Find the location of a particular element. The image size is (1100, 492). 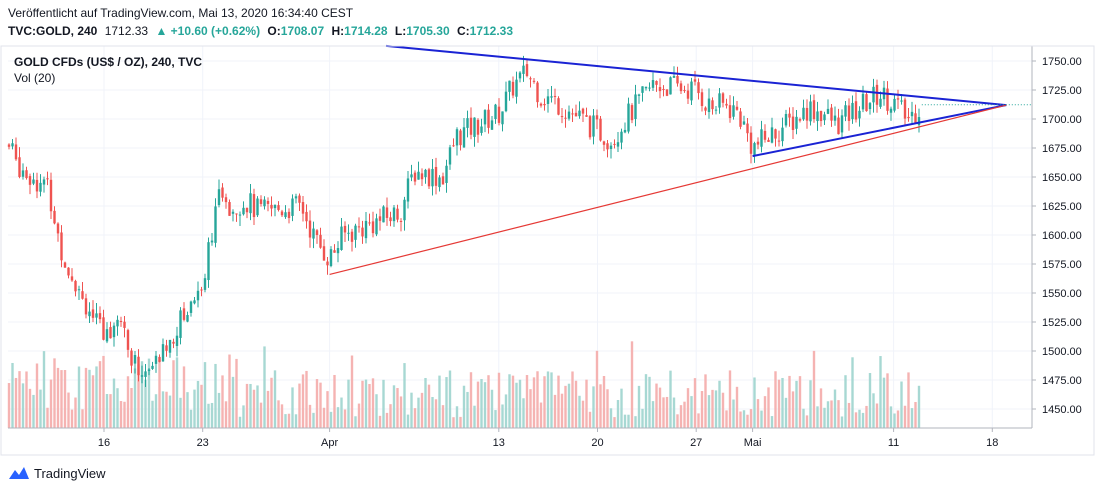

x-tick-label: 13 is located at coordinates (499, 443).